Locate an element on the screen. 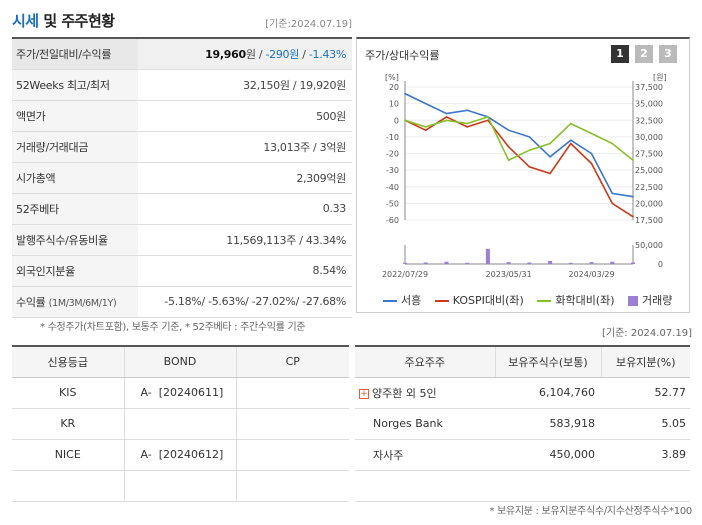  chart-tab-2: 2 is located at coordinates (644, 54).